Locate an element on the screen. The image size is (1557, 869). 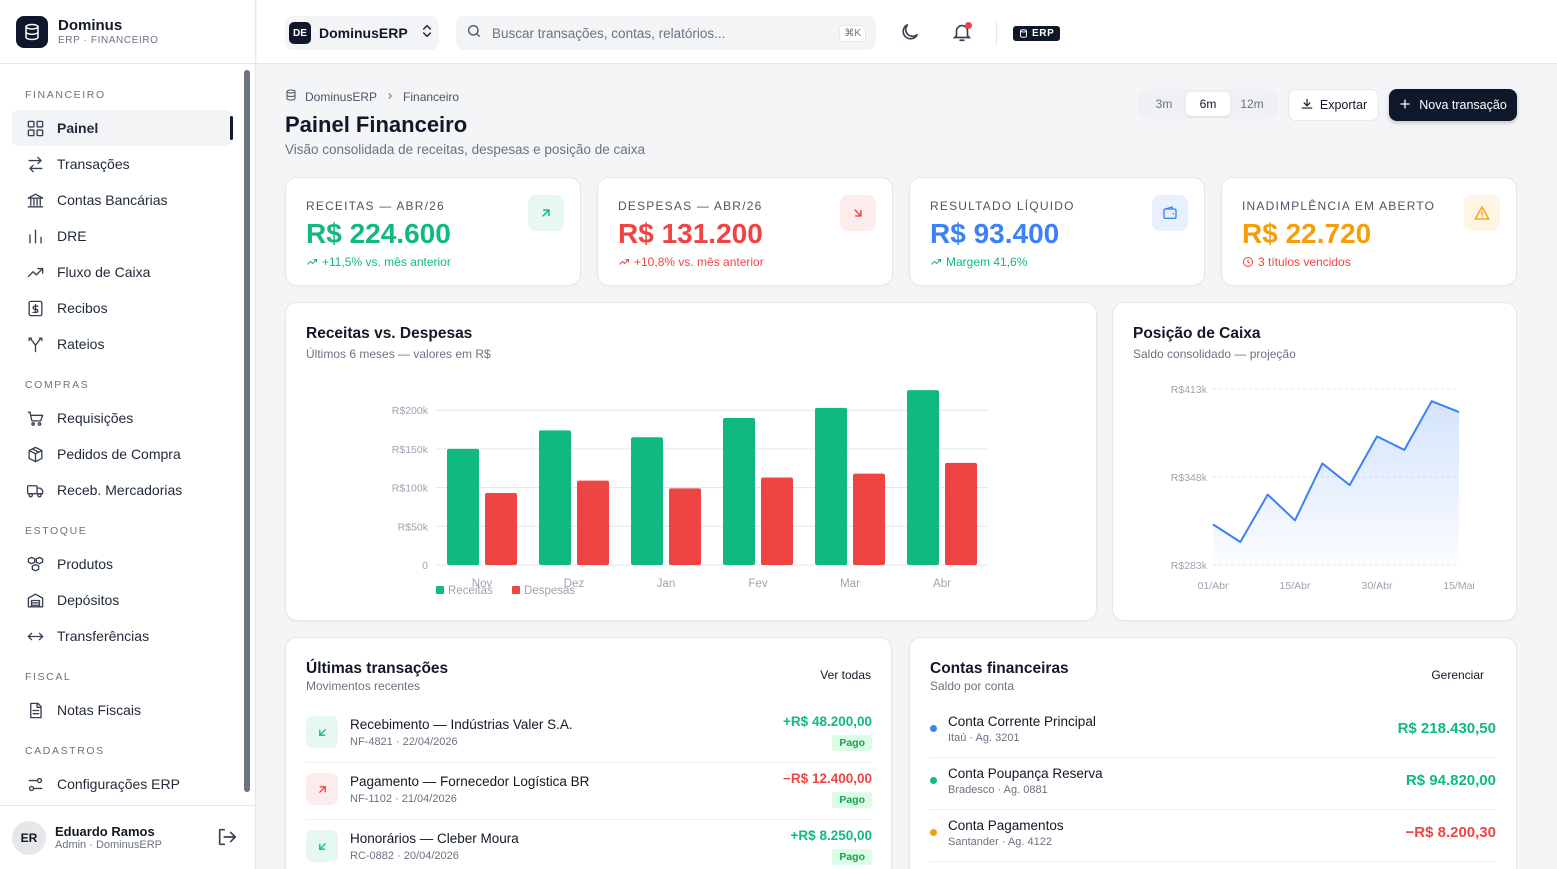
sidebar-item-transacoes: Transações is located at coordinates (116, 164).